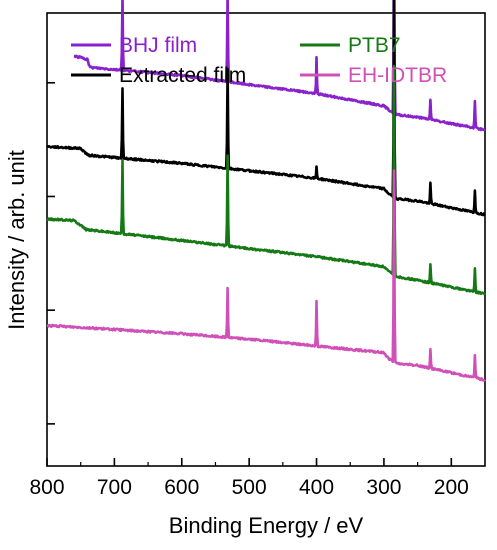 The image size is (497, 550). Describe the element at coordinates (182, 75) in the screenshot. I see `legend-label: Extracted film` at that location.